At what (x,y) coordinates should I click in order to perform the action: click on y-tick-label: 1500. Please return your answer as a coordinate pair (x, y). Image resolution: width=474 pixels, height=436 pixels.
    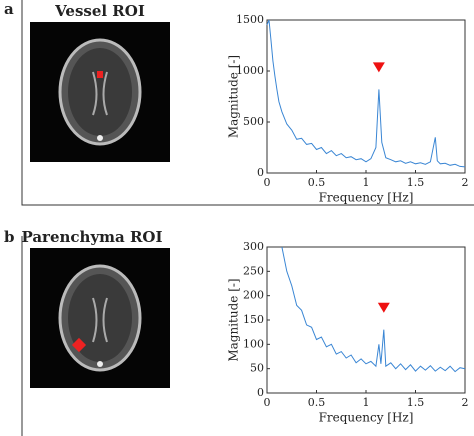
    Looking at the image, I should click on (250, 19).